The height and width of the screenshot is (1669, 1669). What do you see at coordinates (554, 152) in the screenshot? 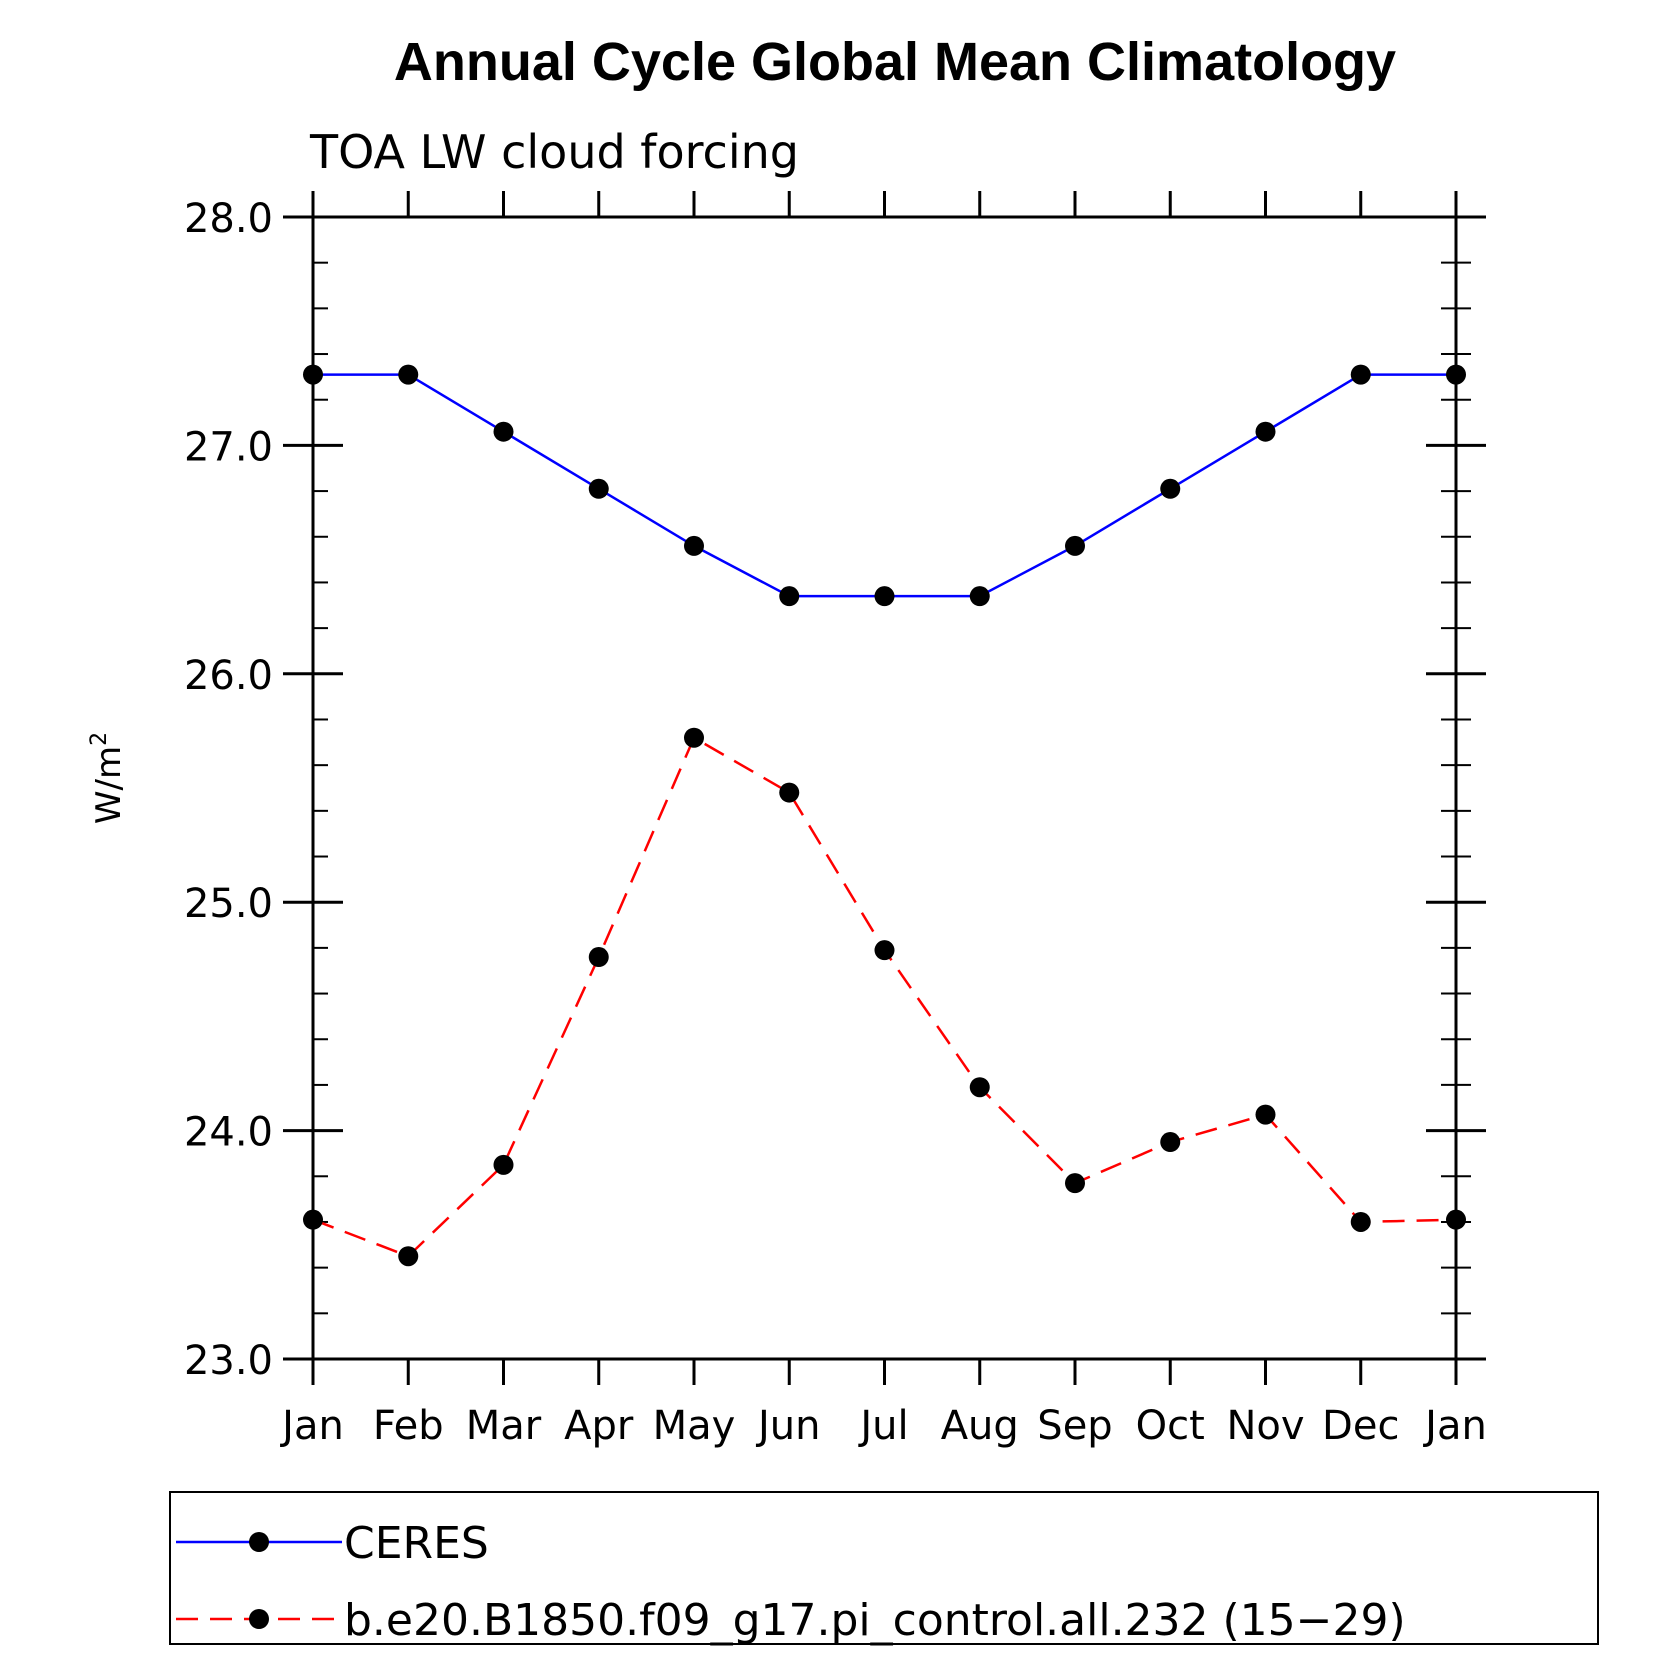
I see `chart-subtitle: TOA LW cloud forcing` at bounding box center [554, 152].